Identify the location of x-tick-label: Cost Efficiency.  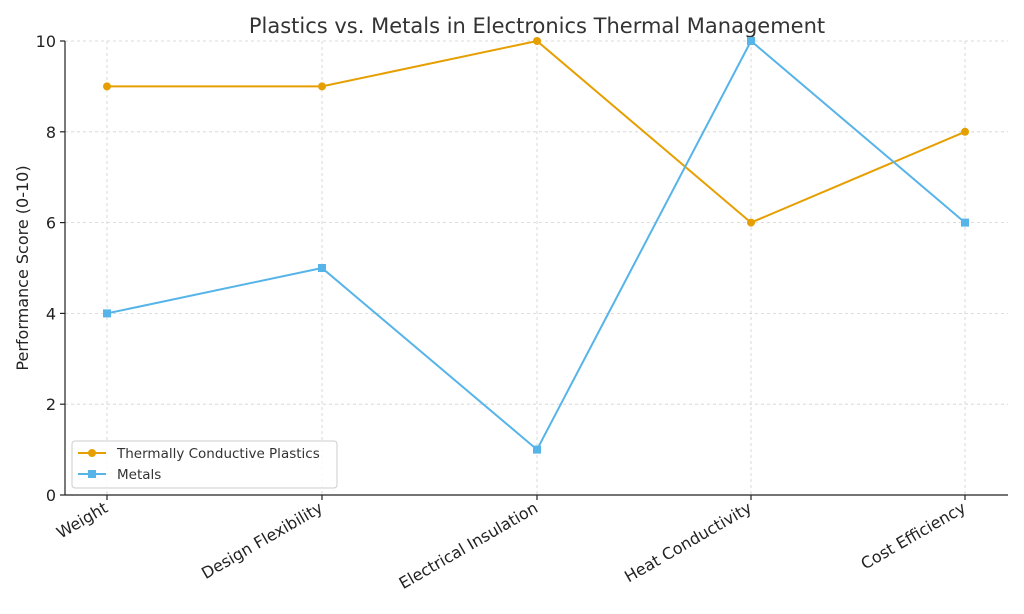
(913, 535).